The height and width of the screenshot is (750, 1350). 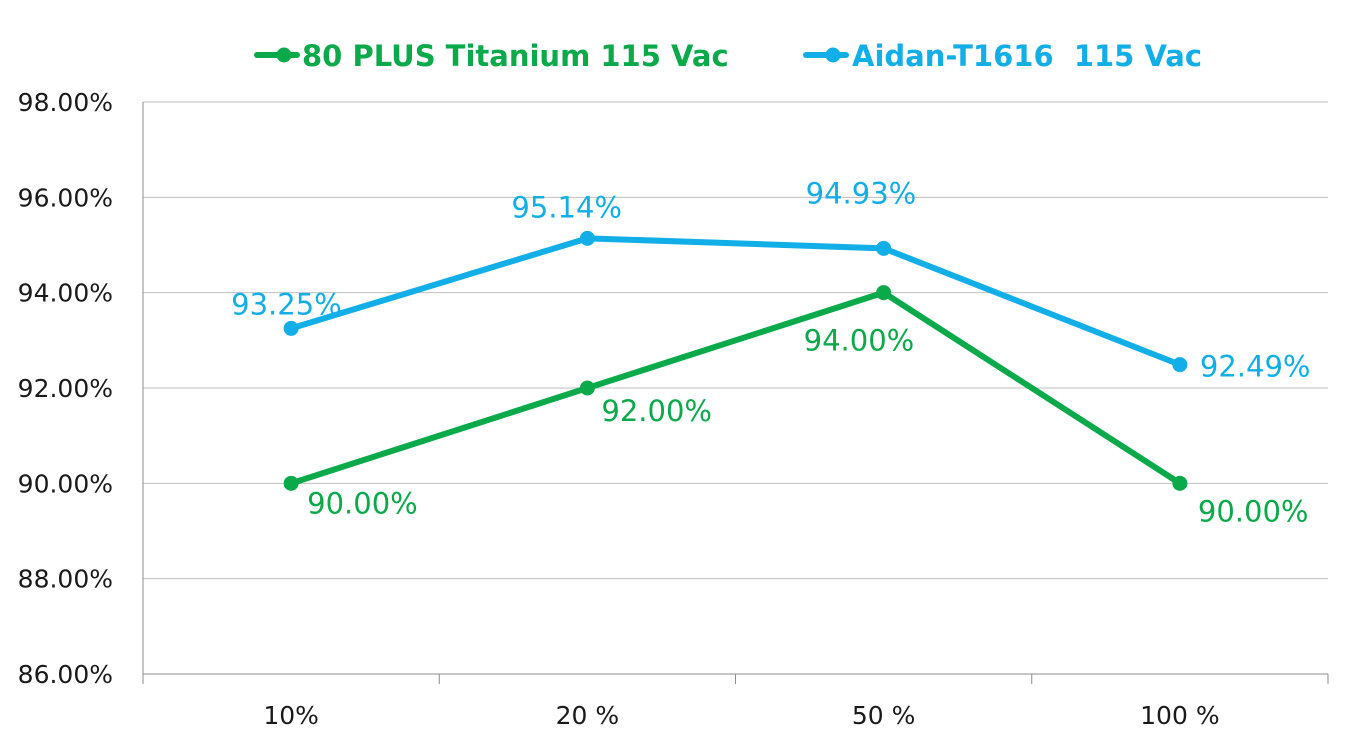 What do you see at coordinates (65, 579) in the screenshot?
I see `y-tick-label: 88.00%` at bounding box center [65, 579].